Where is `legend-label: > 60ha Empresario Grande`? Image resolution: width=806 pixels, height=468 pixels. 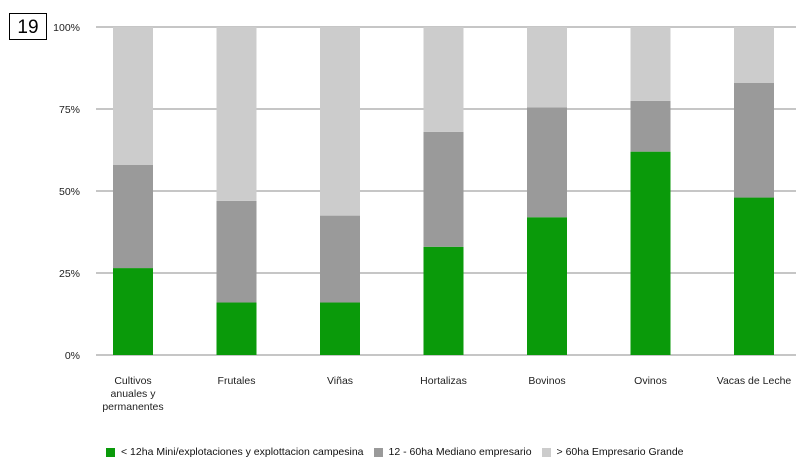
legend-label: > 60ha Empresario Grande is located at coordinates (620, 452).